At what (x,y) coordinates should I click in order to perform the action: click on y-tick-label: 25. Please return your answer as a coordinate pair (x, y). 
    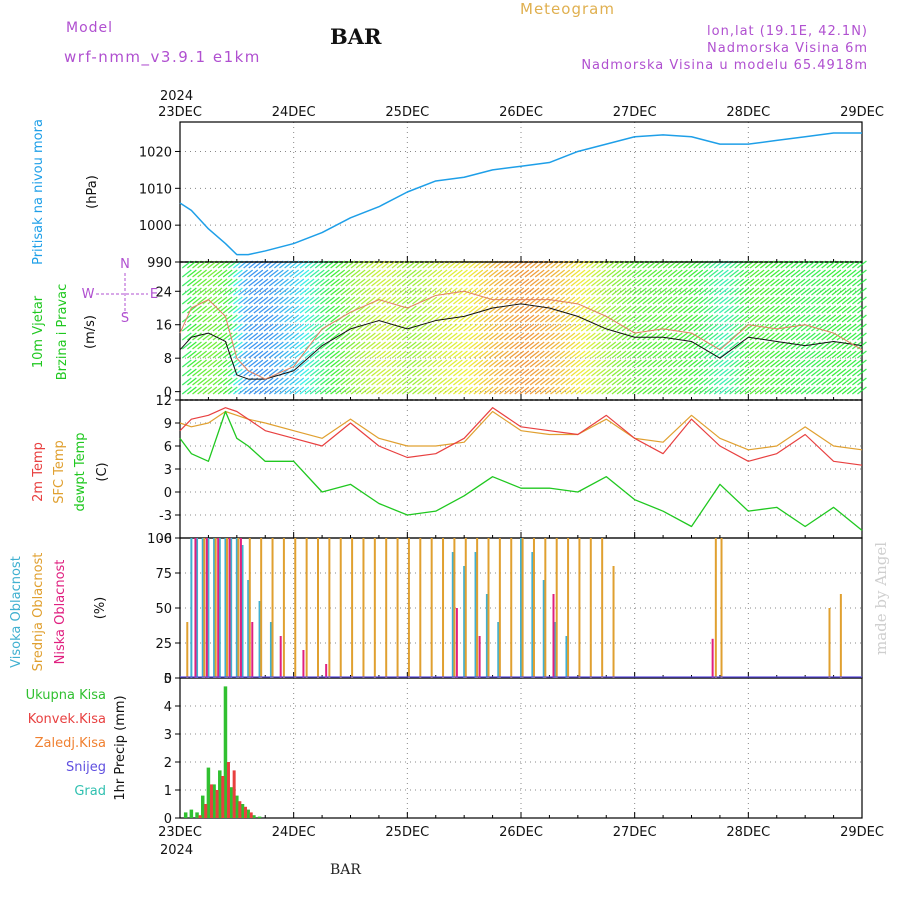
    Looking at the image, I should click on (163, 644).